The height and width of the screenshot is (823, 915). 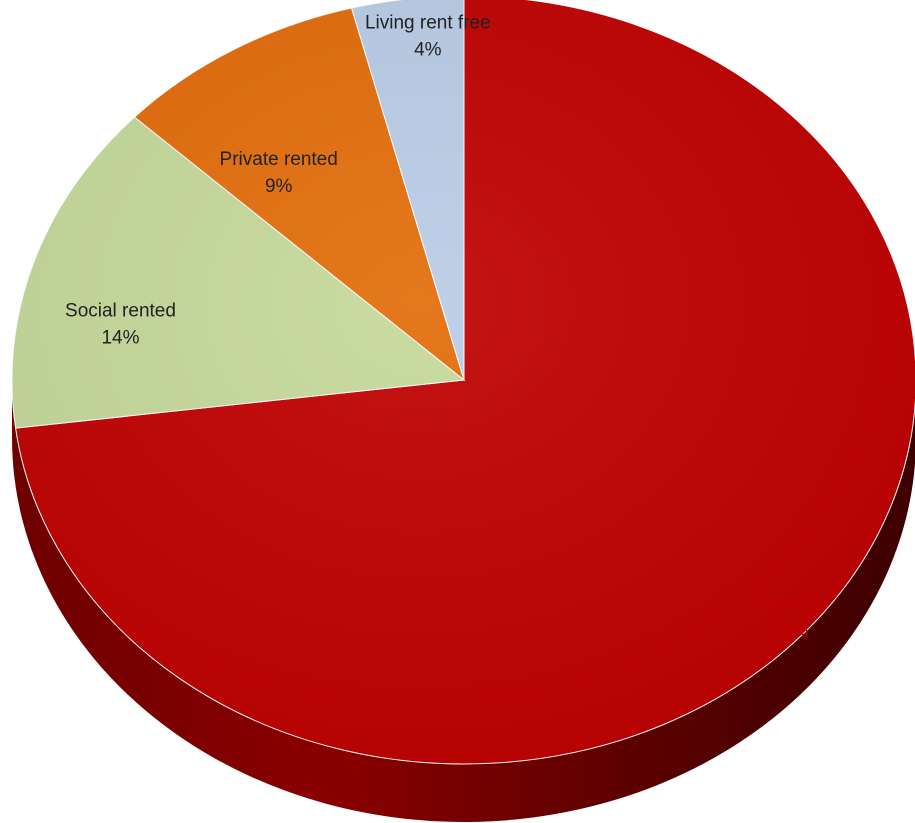 I want to click on slice-label-private-rented: Private rented, so click(x=279, y=159).